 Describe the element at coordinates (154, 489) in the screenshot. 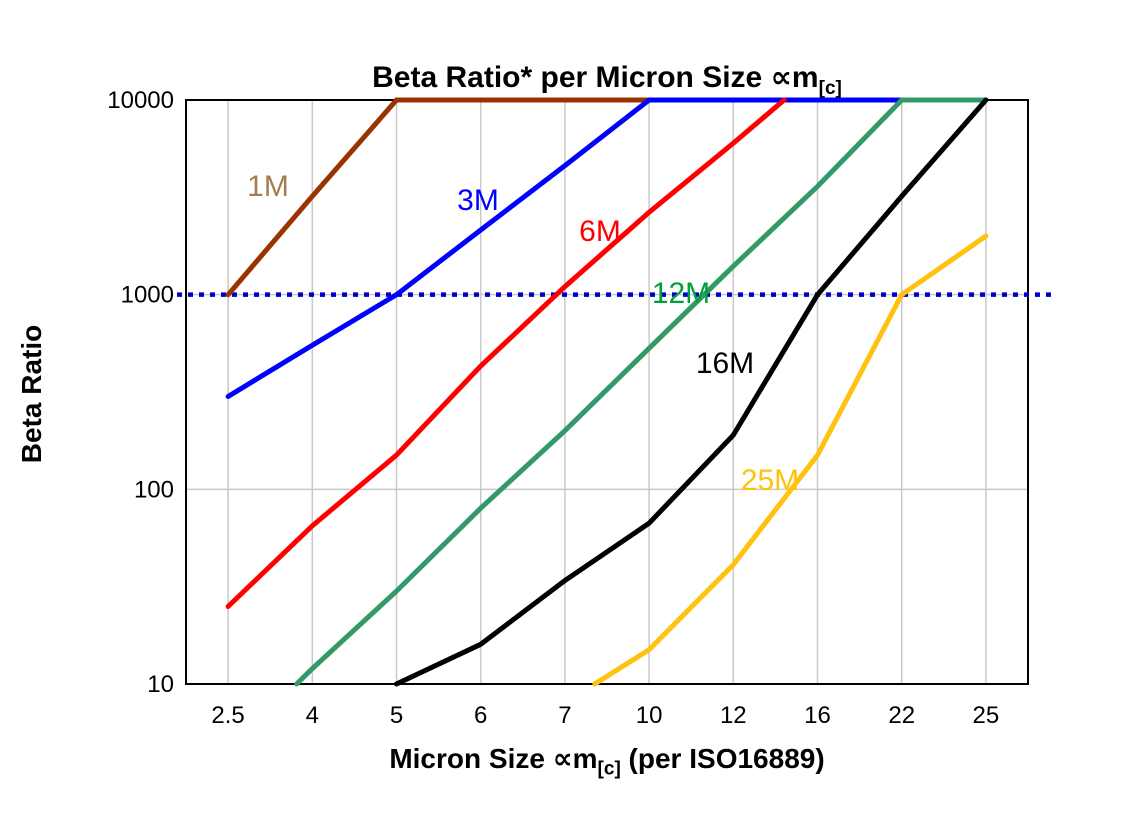

I see `y-tick-100: 100` at that location.